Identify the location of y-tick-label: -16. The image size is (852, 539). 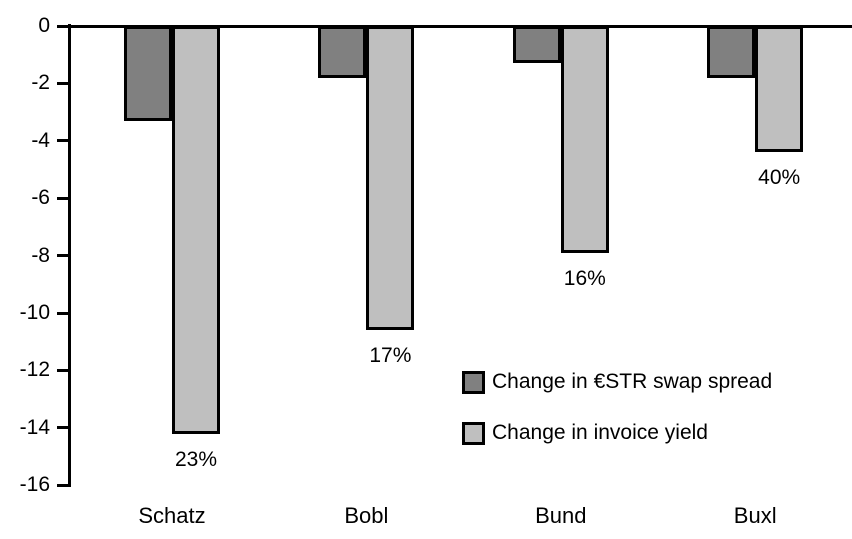
(34, 485).